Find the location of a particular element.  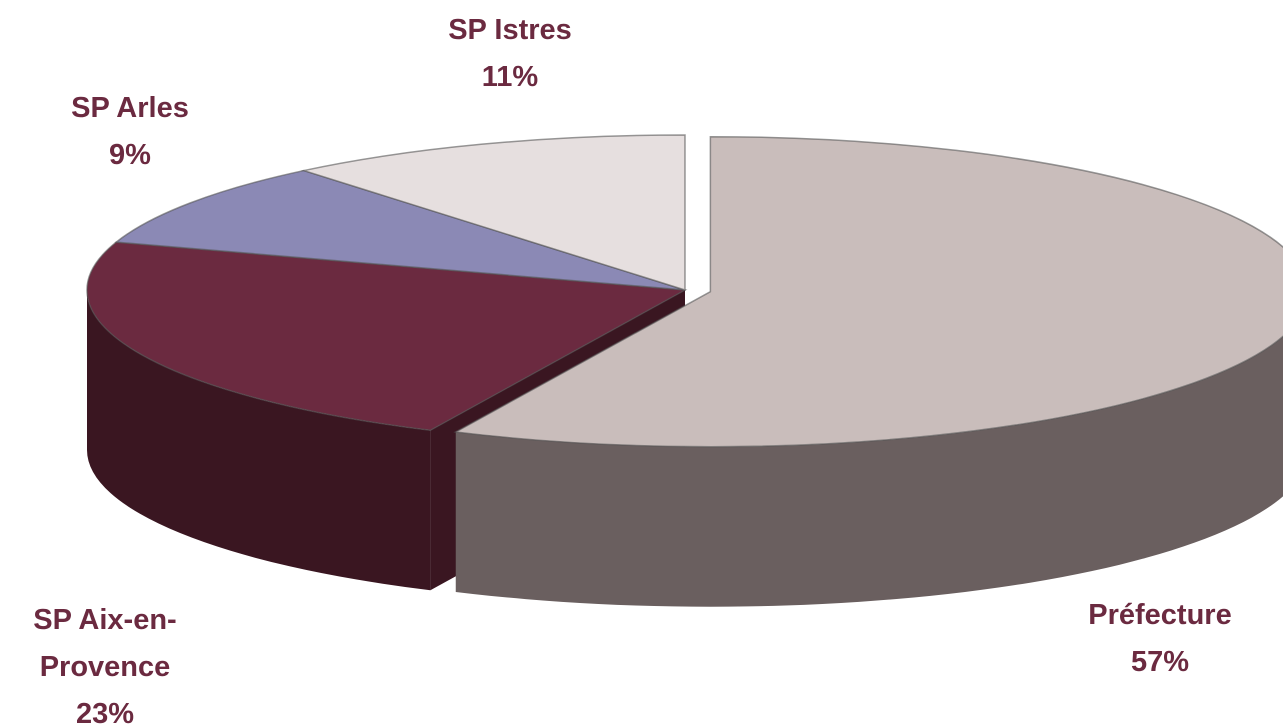

category-name: SP Arles is located at coordinates (130, 108).